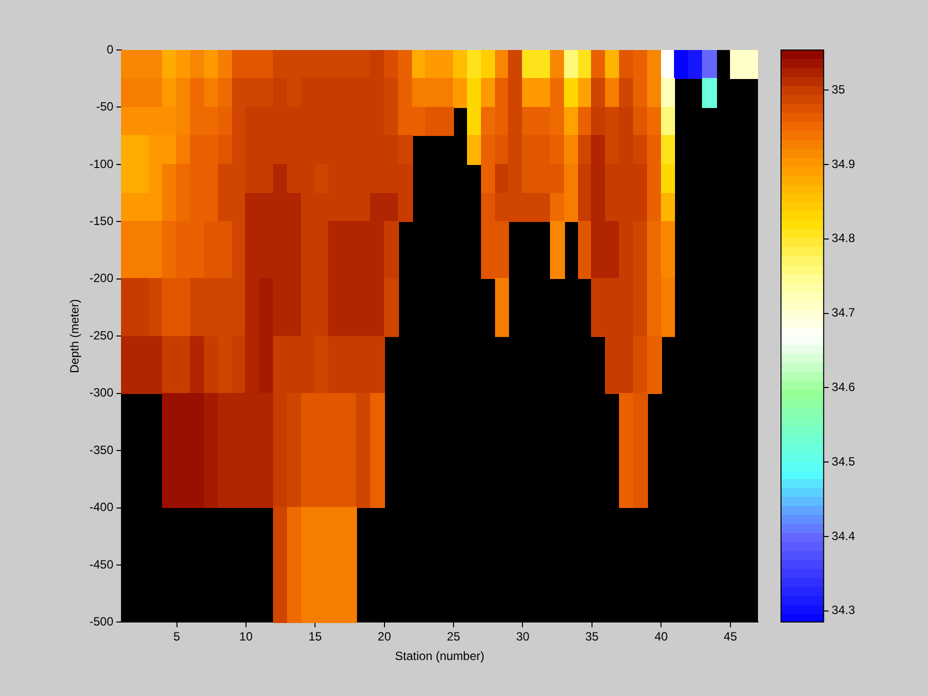  What do you see at coordinates (844, 535) in the screenshot?
I see `color-bar-label: 34.4` at bounding box center [844, 535].